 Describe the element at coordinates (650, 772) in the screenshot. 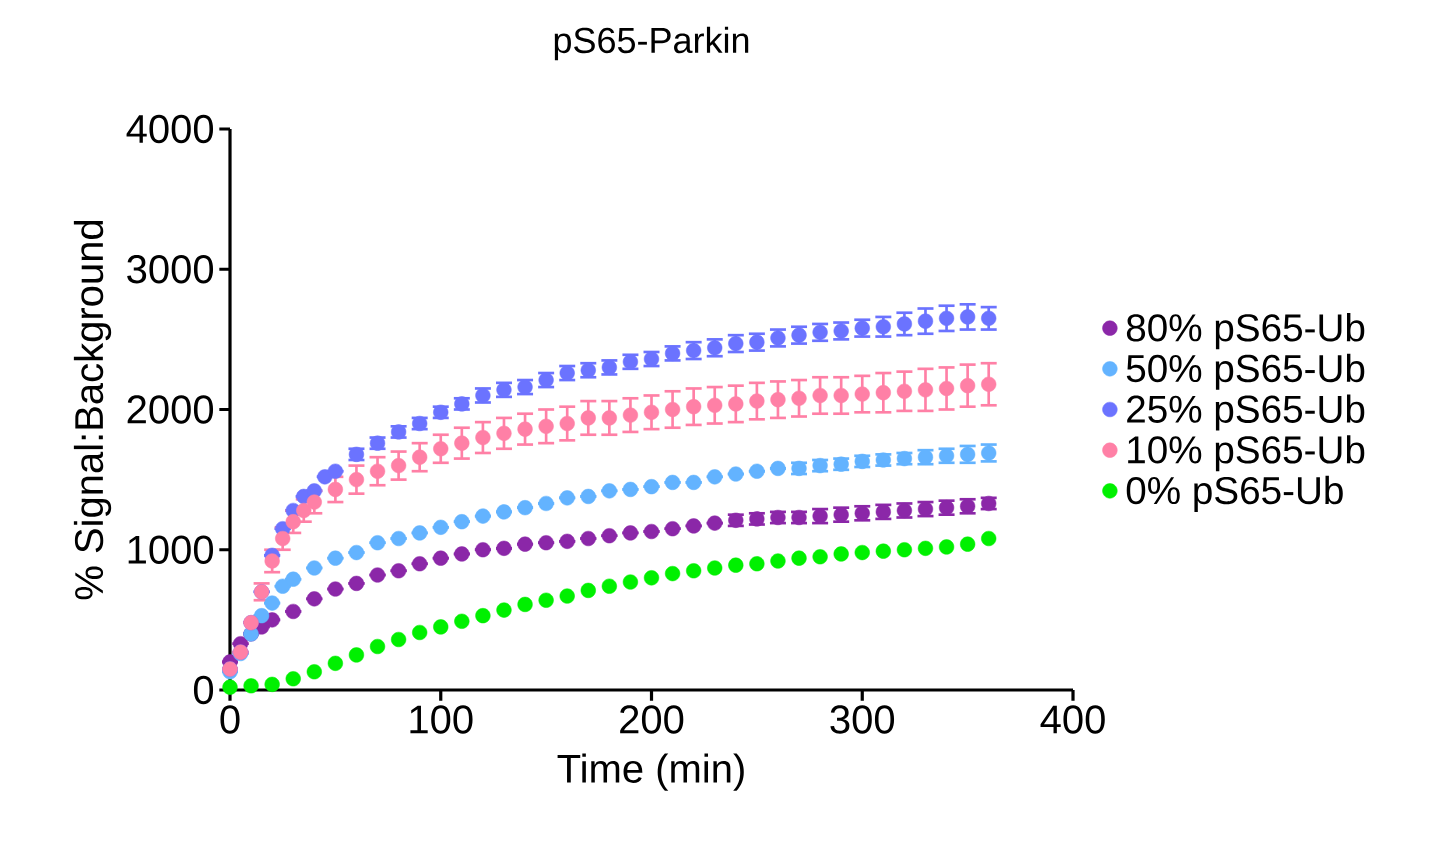

I see `x-axis-title: Time (min)` at that location.